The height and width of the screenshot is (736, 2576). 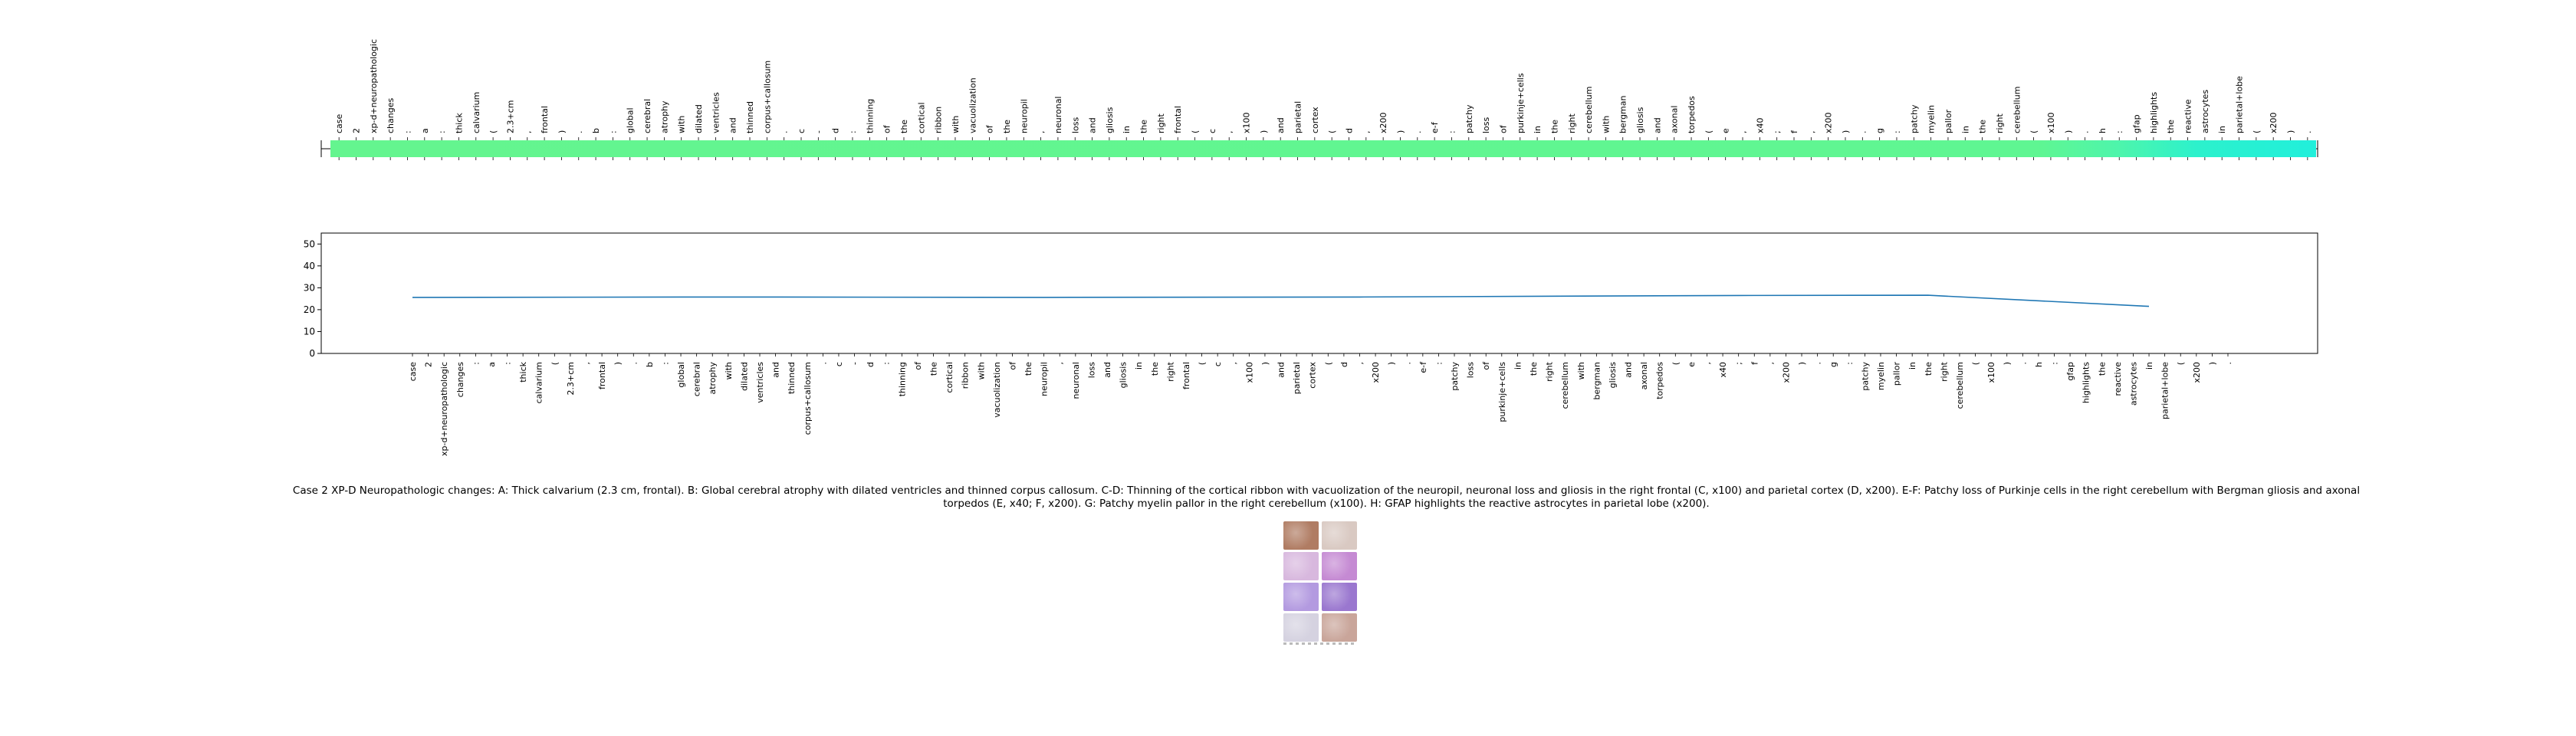 What do you see at coordinates (1486, 366) in the screenshot?
I see `x-token-label: of` at bounding box center [1486, 366].